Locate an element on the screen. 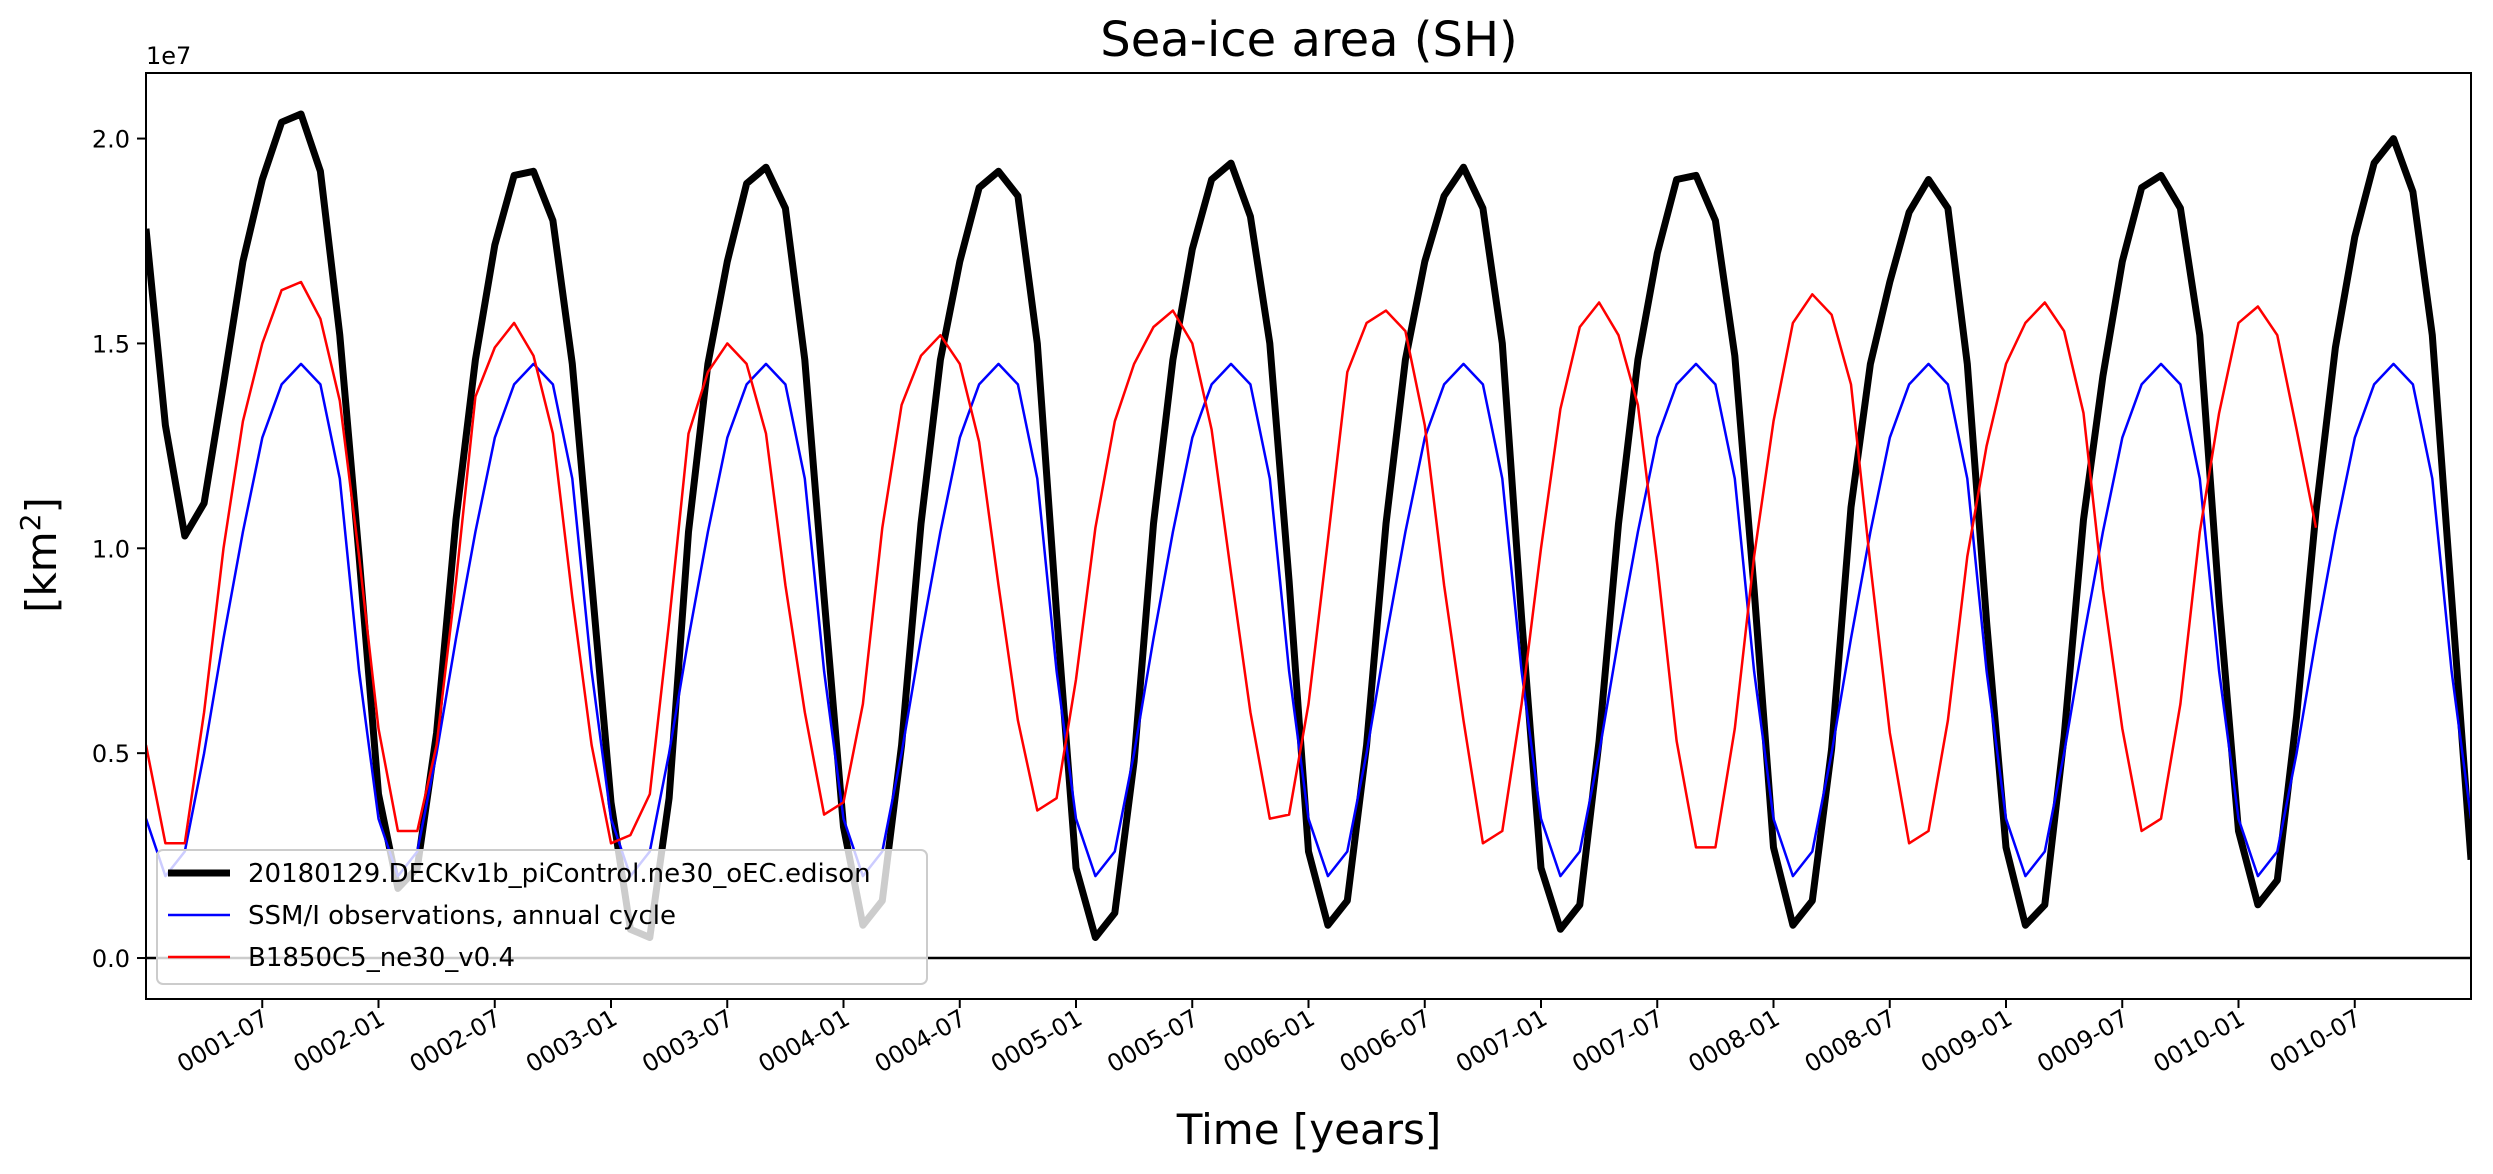 This screenshot has width=2493, height=1174. y-axis-title-suffix: ] is located at coordinates (41, 505).